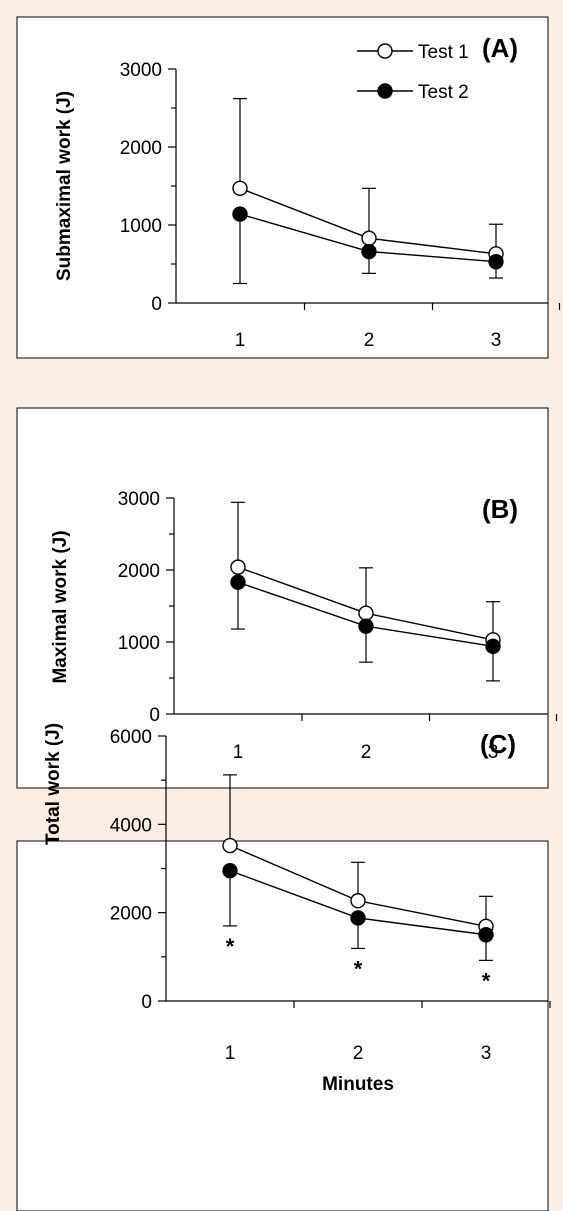 The width and height of the screenshot is (563, 1211). I want to click on y-axis-label: Total work (J), so click(53, 784).